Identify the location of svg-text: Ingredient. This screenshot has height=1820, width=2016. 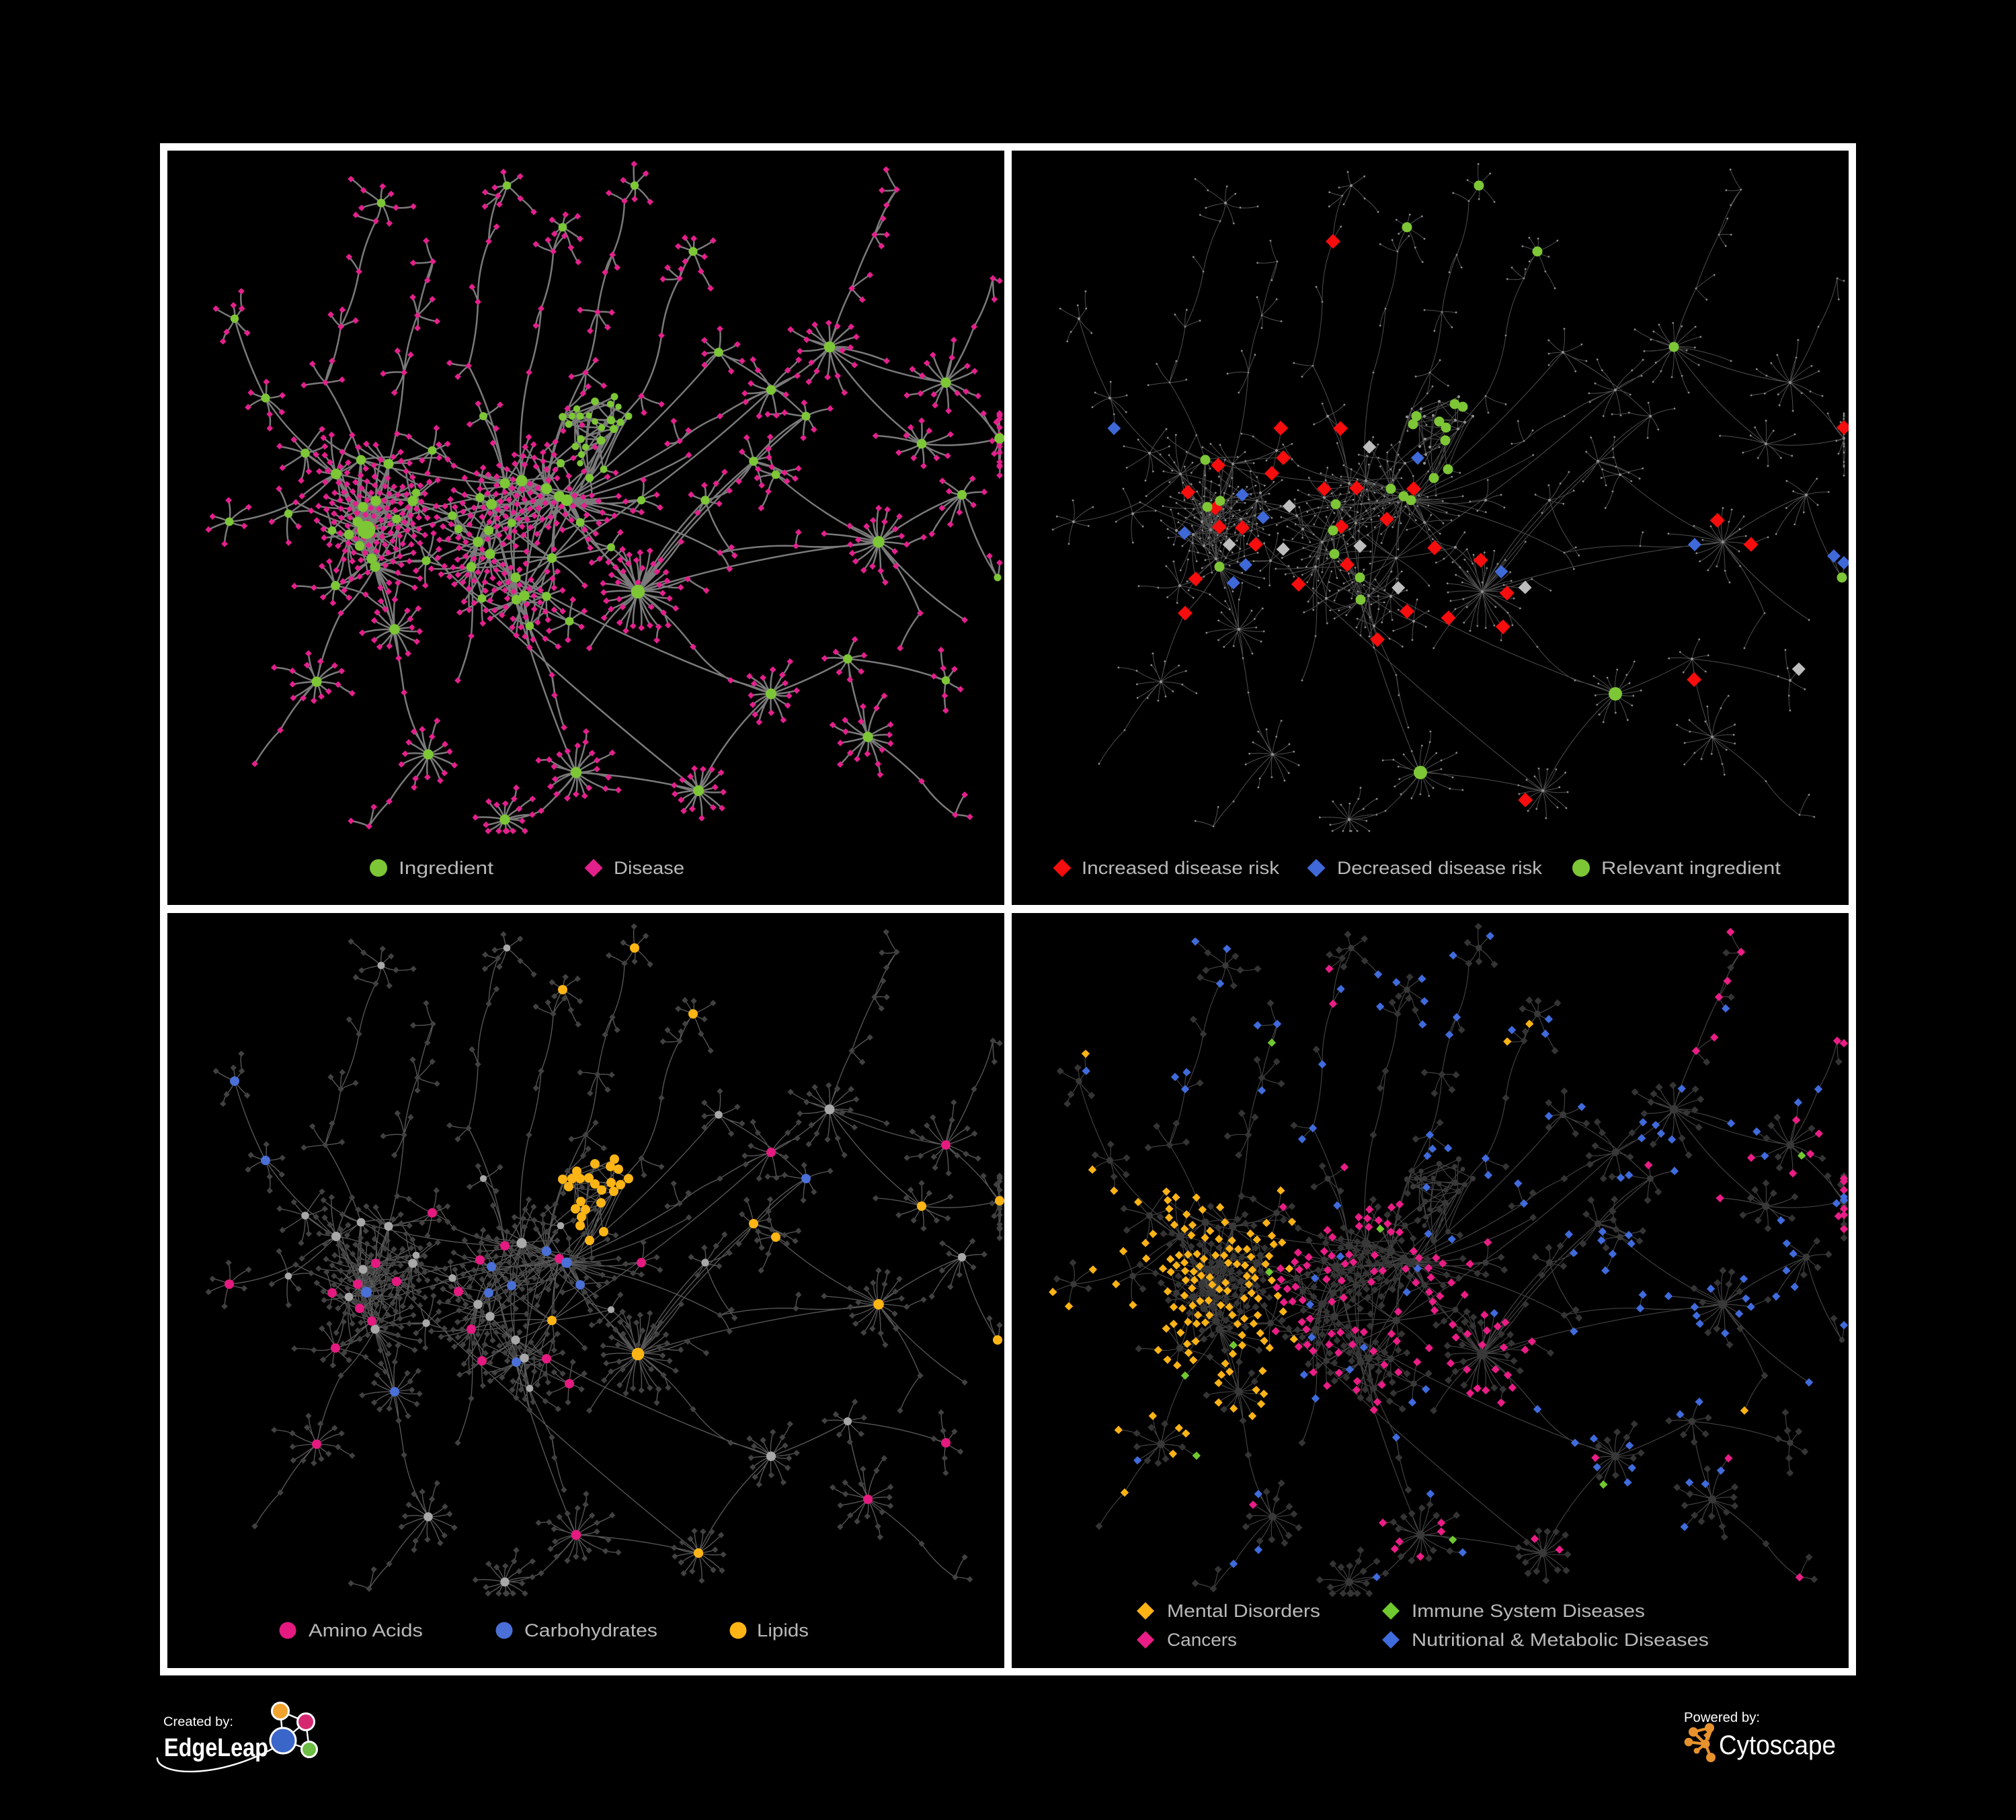
(446, 868).